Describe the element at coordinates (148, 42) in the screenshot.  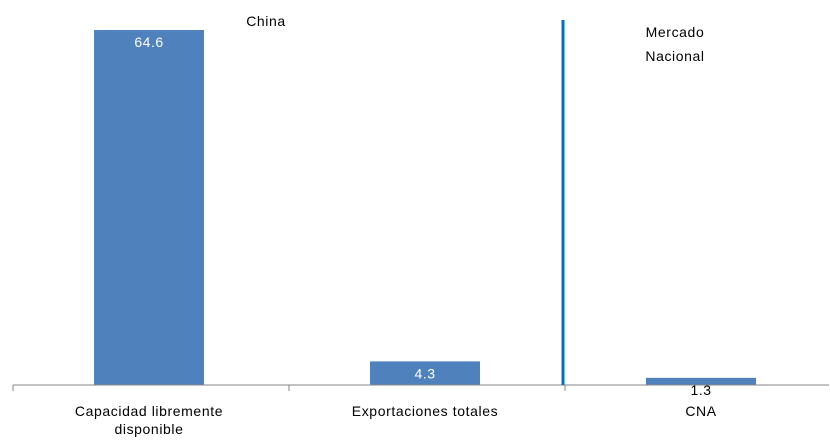
I see `data-label-1: 64.6` at that location.